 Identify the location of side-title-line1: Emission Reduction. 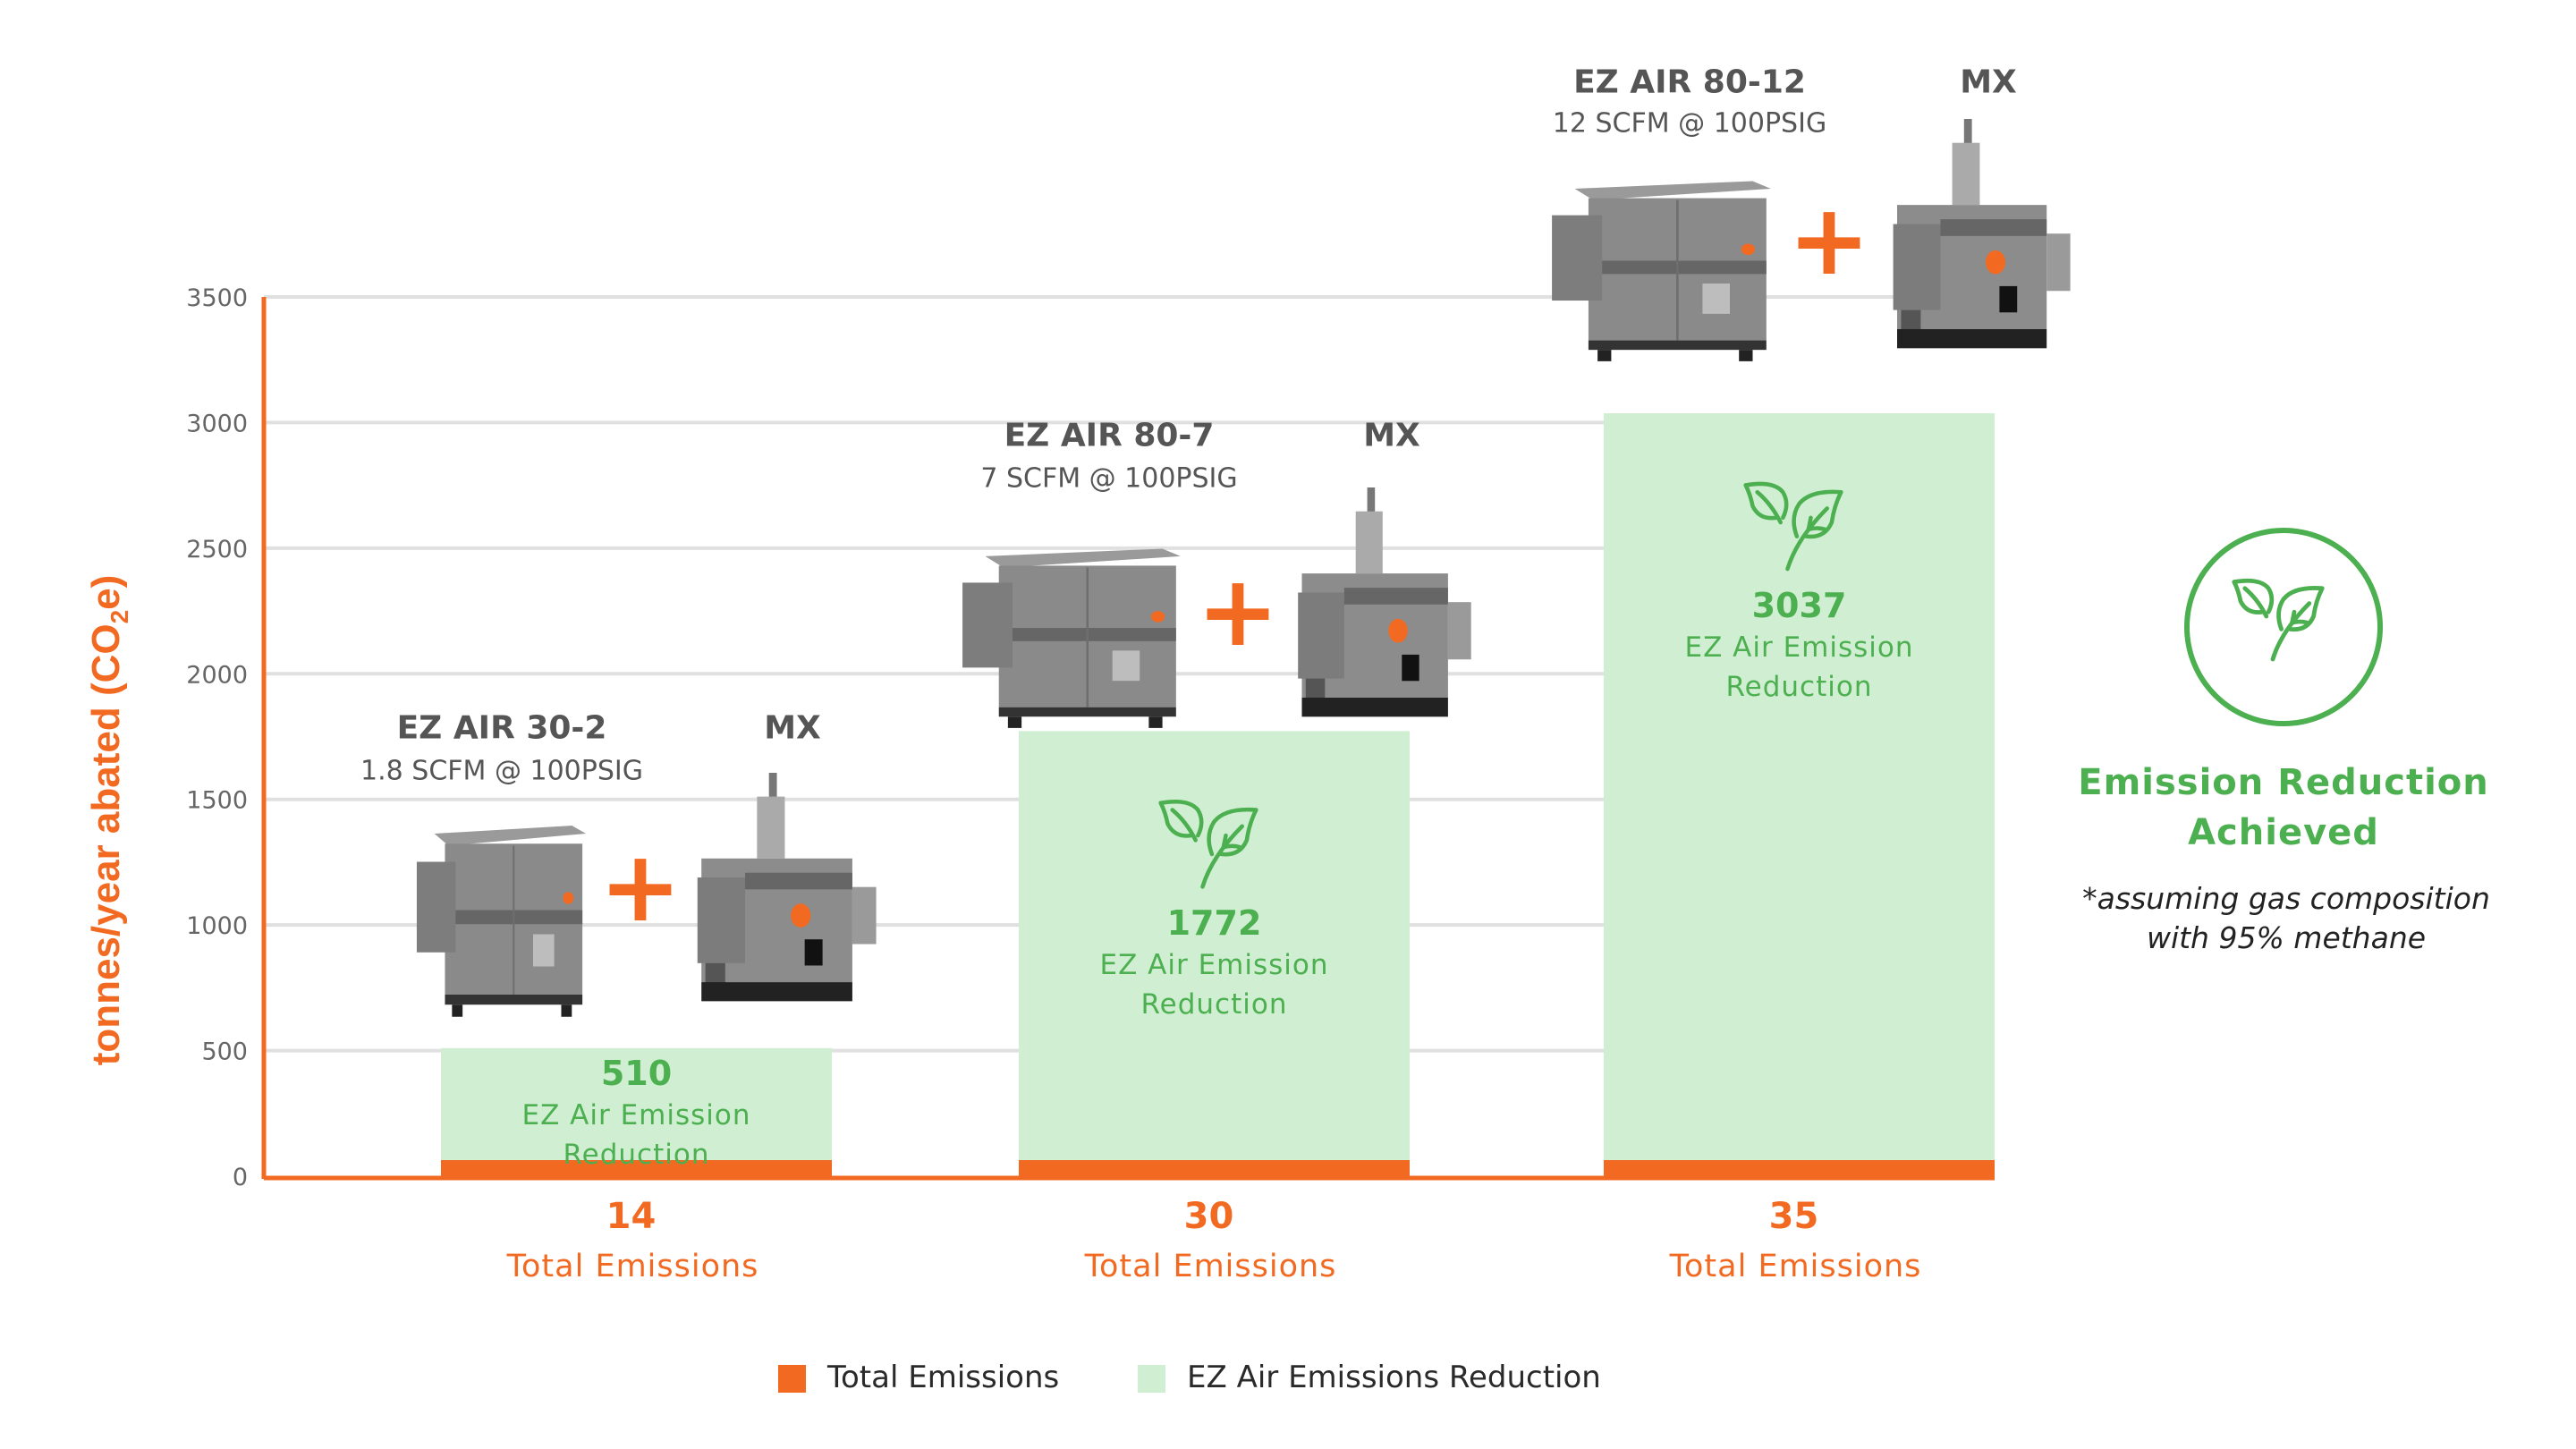
(2283, 782).